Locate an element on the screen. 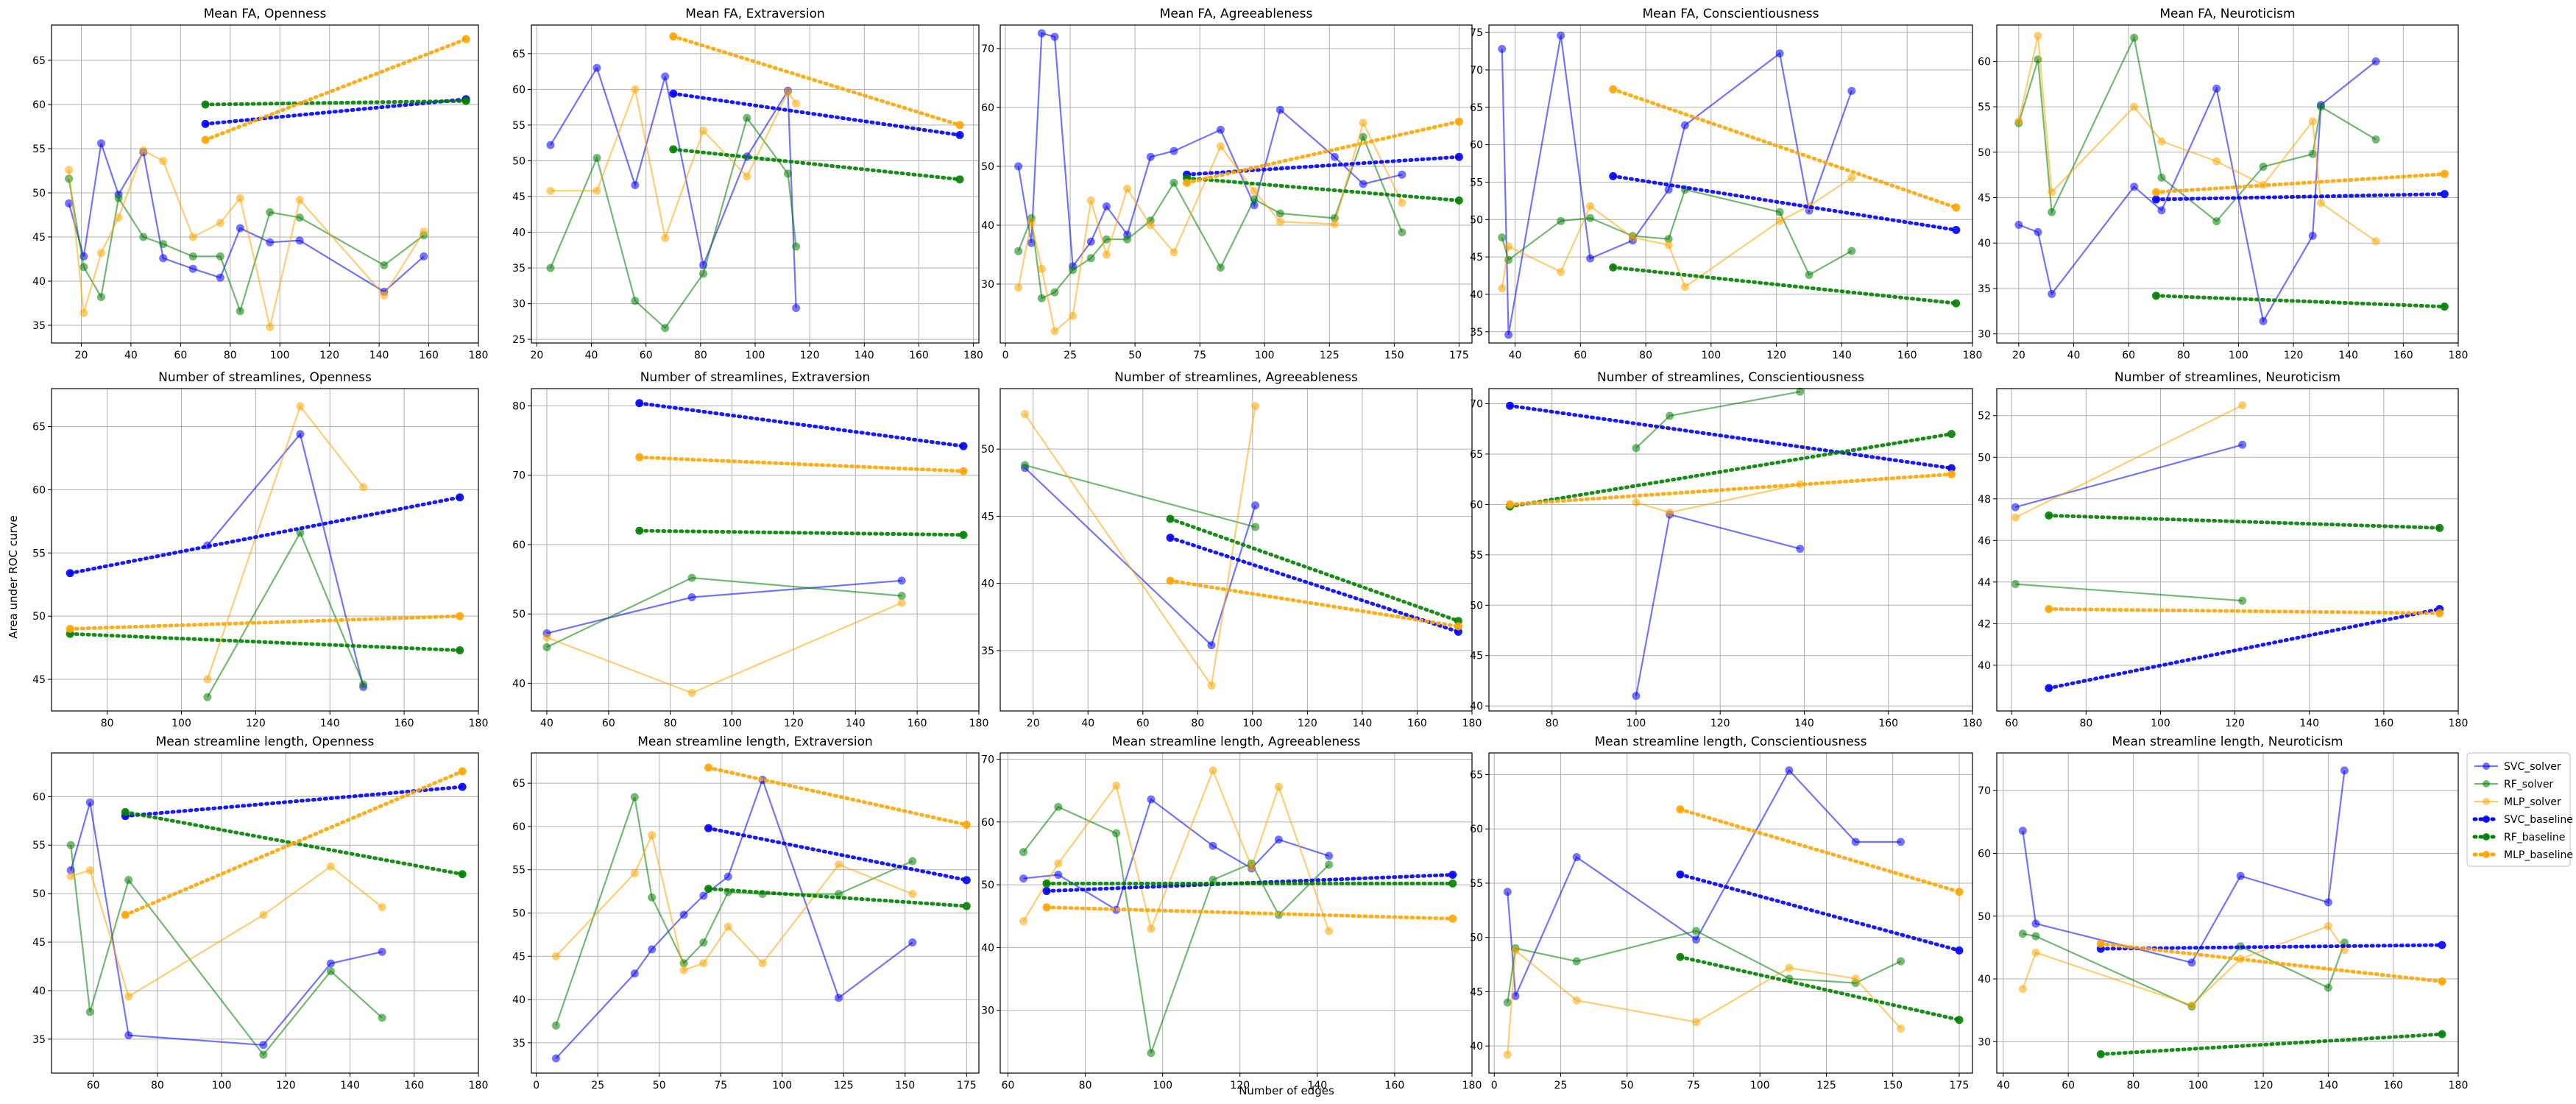 This screenshot has width=2576, height=1104. y-tick-label: 65 is located at coordinates (519, 784).